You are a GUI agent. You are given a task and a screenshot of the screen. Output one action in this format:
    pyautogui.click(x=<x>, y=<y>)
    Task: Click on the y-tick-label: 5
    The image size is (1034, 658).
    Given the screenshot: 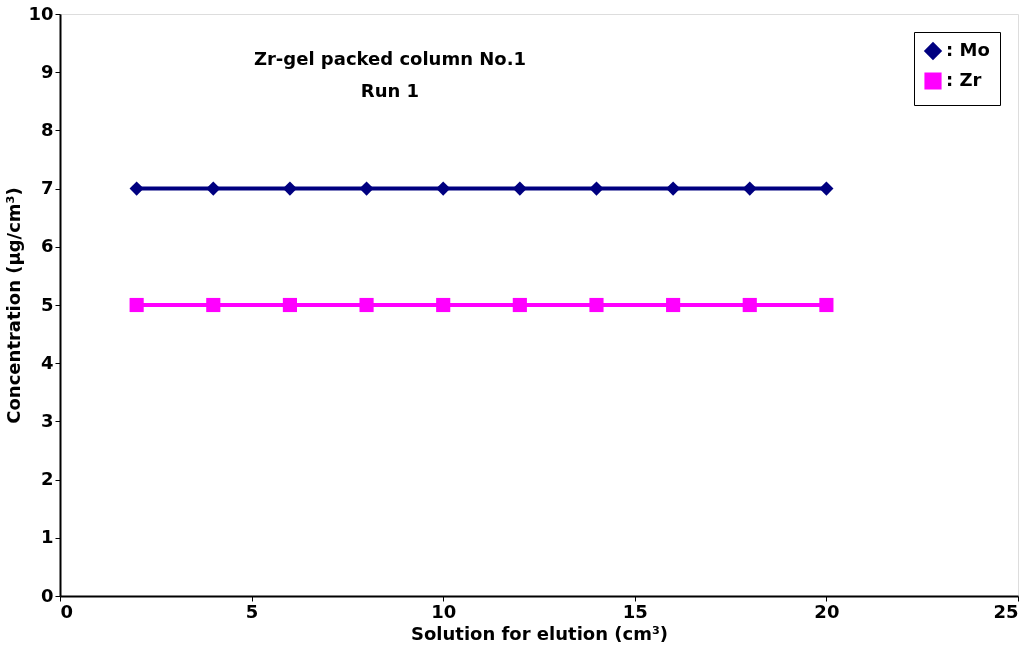 What is the action you would take?
    pyautogui.click(x=47, y=304)
    